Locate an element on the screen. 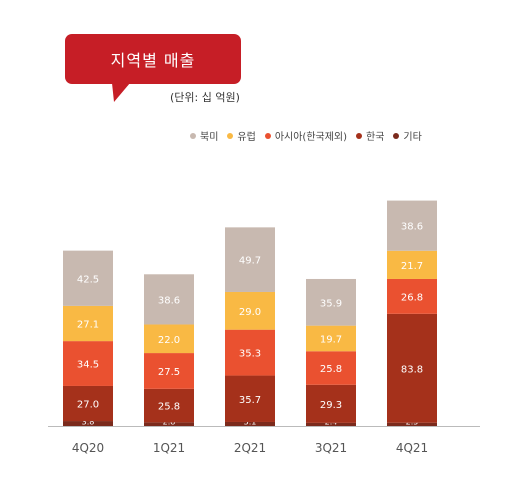 This screenshot has height=480, width=509. legend-label: 북미 is located at coordinates (209, 137).